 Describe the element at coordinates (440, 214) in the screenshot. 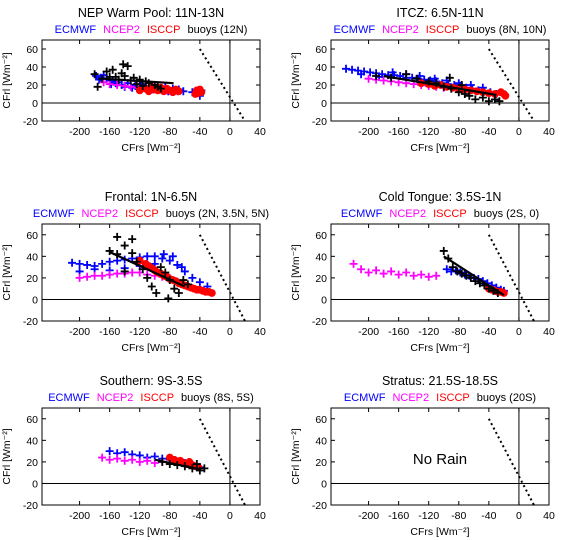

I see `panel-legend: ECMWF NCEP2 ISCCP buoys (2S, 0)` at that location.